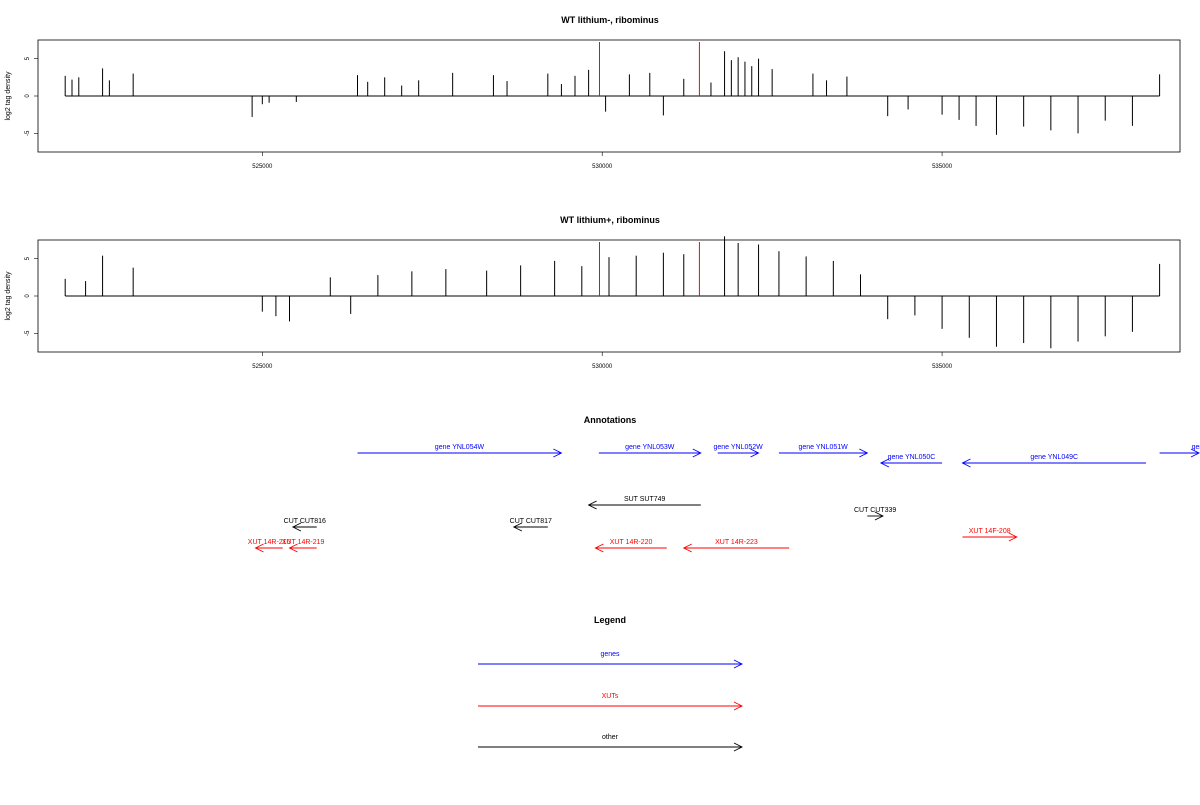 This screenshot has height=805, width=1200. What do you see at coordinates (460, 447) in the screenshot?
I see `feature-label: gene YNL054W` at bounding box center [460, 447].